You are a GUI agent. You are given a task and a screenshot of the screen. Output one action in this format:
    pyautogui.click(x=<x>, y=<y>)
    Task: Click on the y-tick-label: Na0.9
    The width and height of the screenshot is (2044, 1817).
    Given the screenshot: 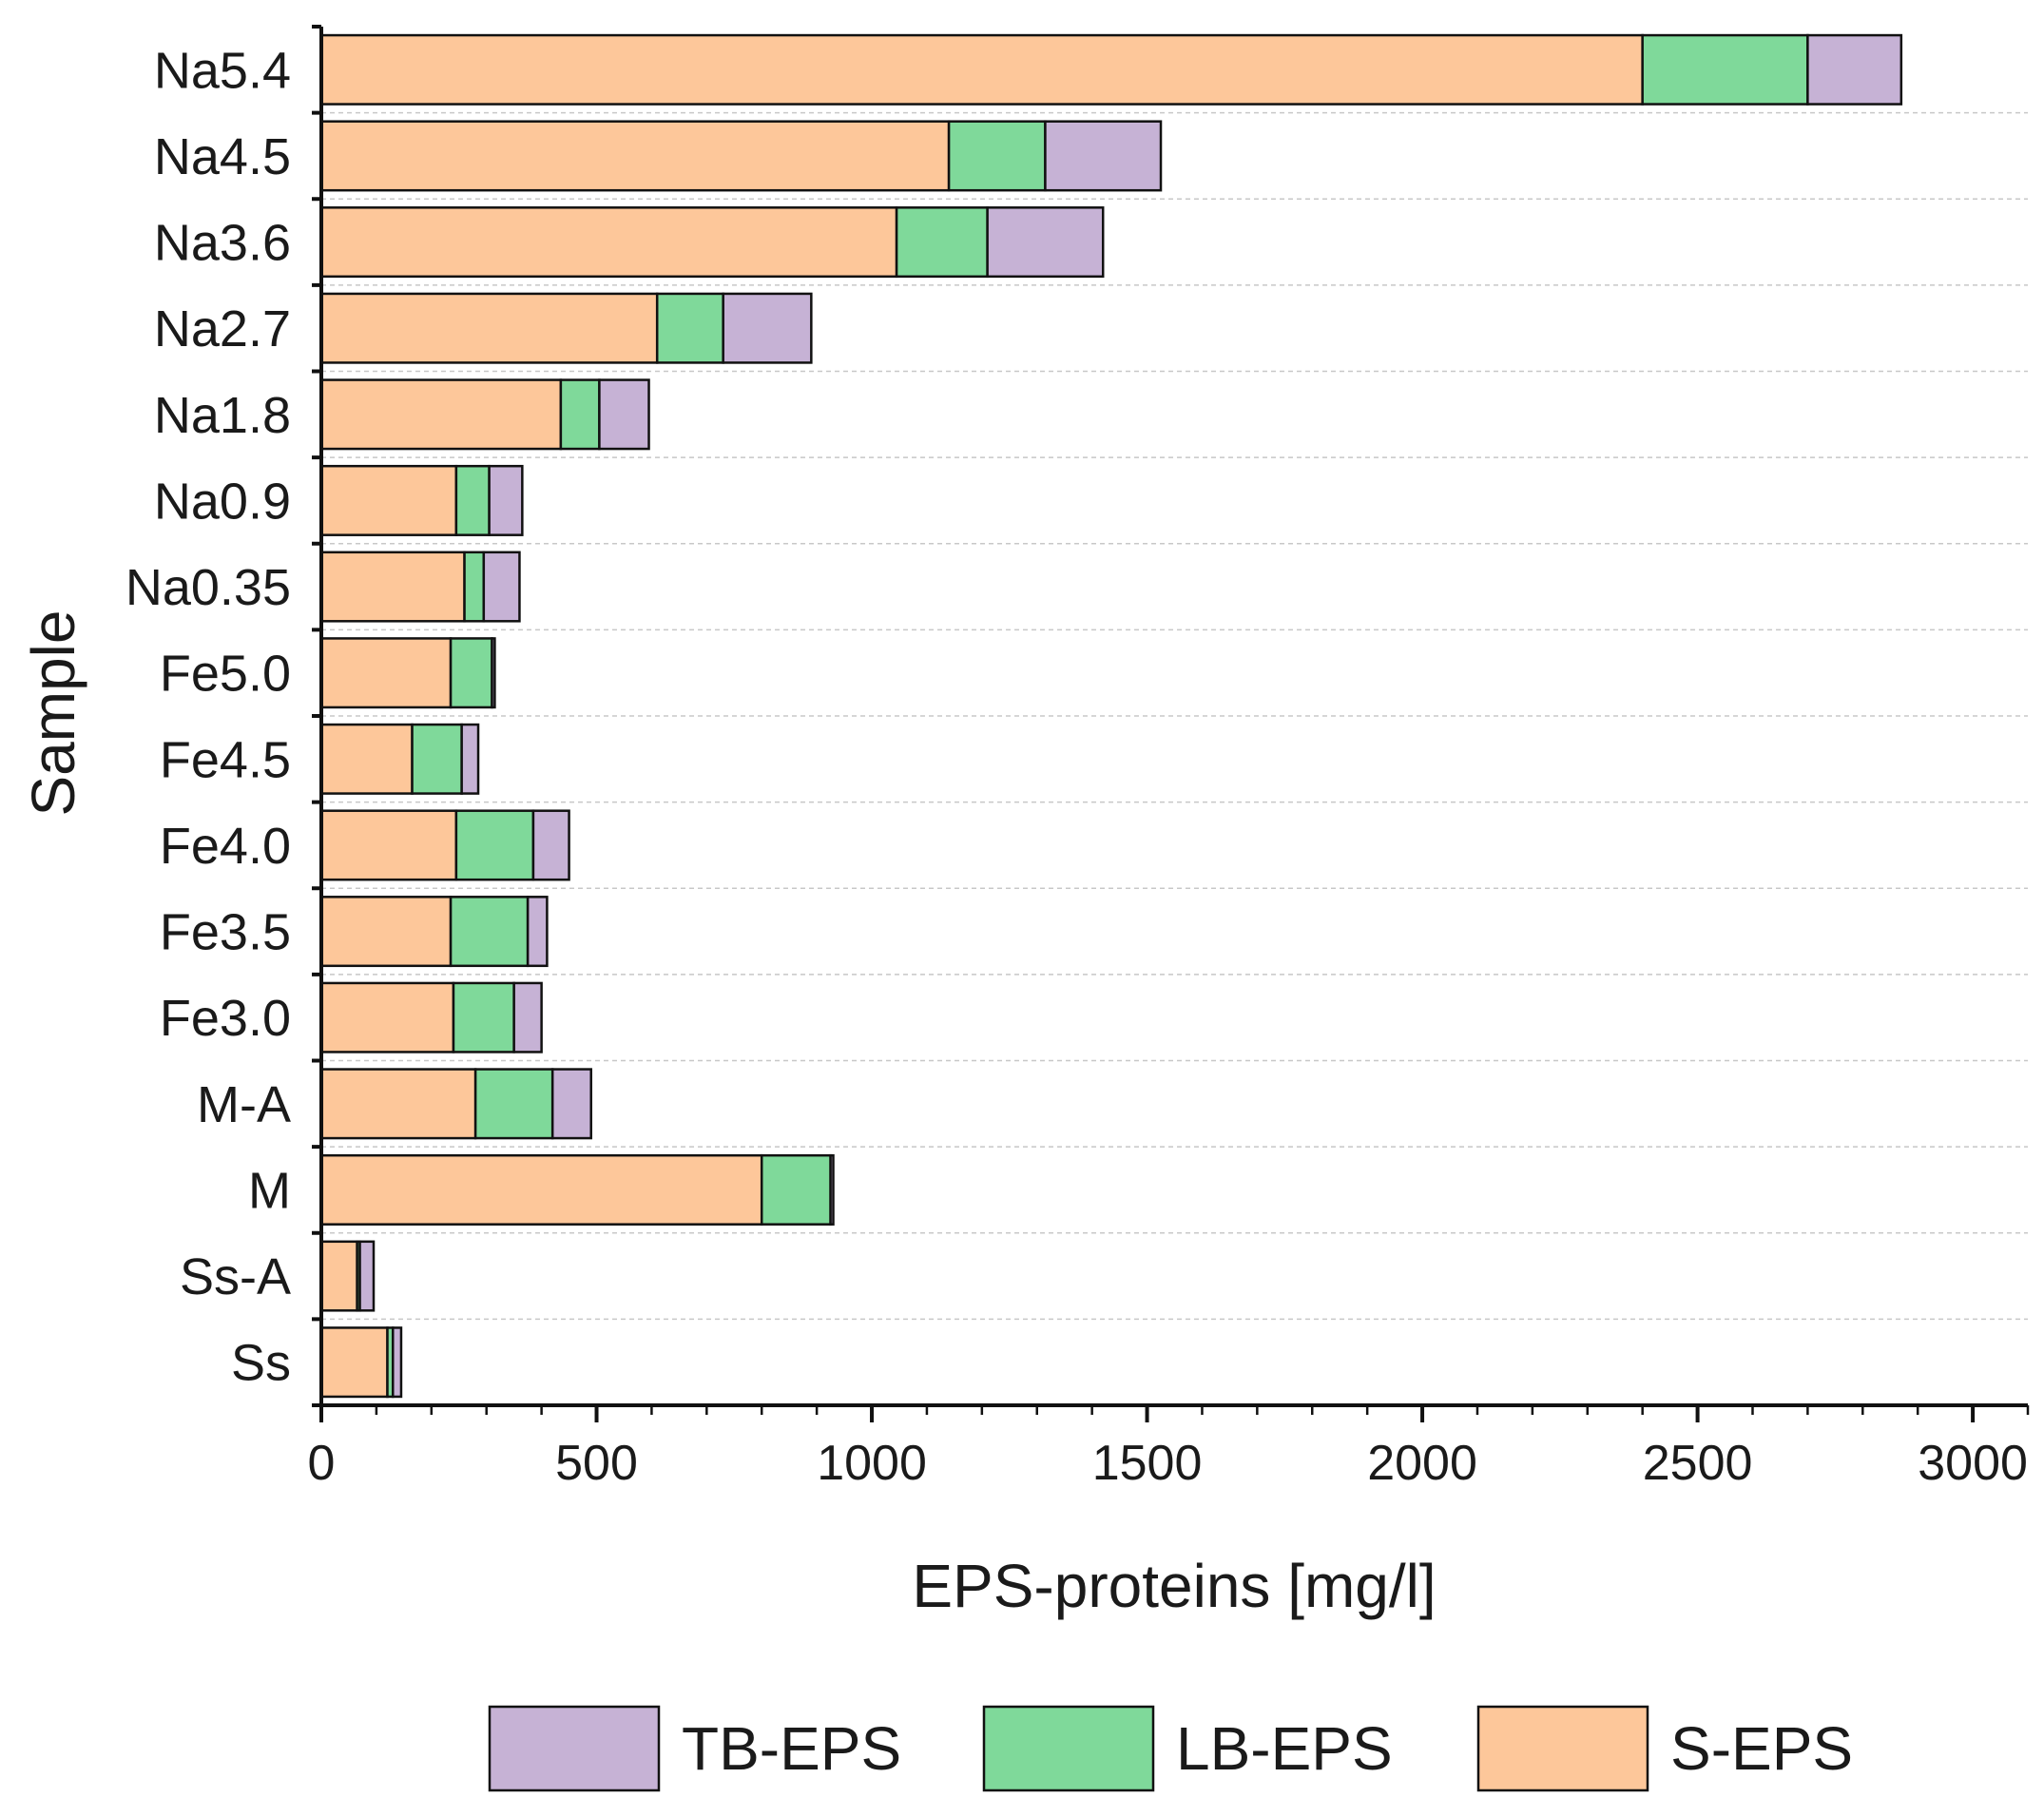 What is the action you would take?
    pyautogui.click(x=222, y=501)
    